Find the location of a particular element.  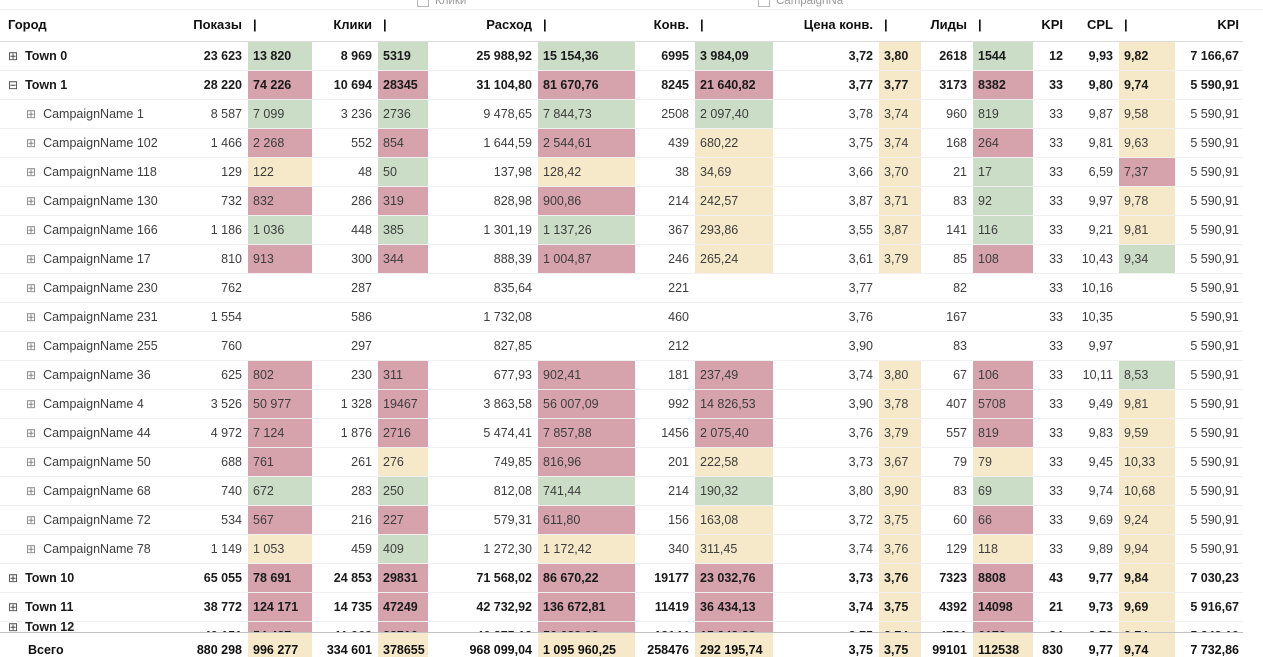

cell-conversions: 214 is located at coordinates (678, 201).